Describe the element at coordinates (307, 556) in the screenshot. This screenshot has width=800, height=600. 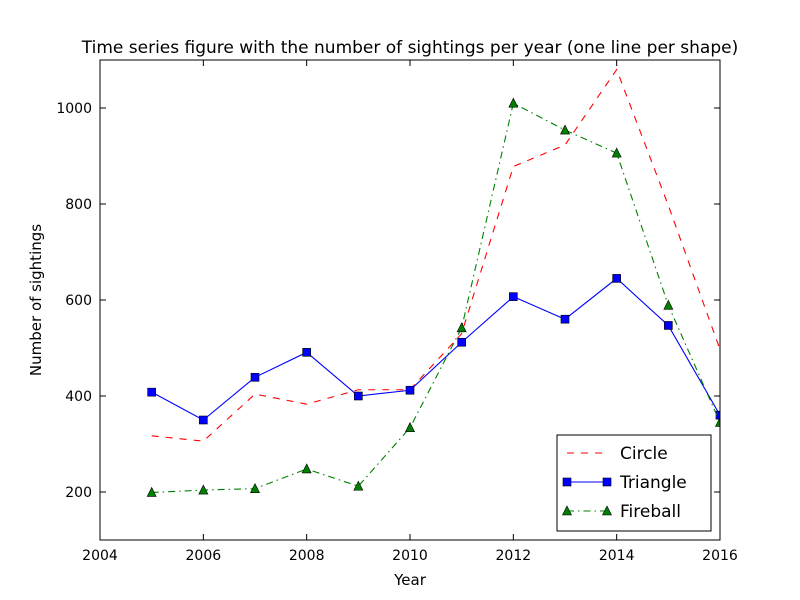
I see `x-tick-label: 2008` at that location.